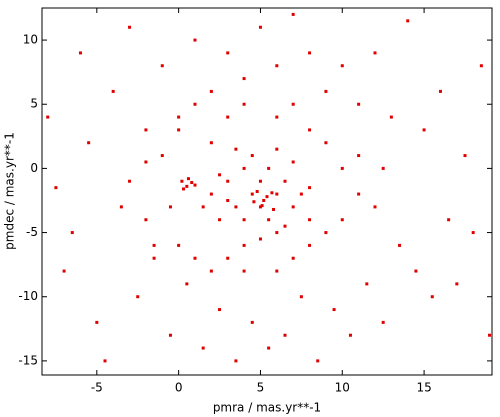 This screenshot has width=500, height=417. Describe the element at coordinates (342, 388) in the screenshot. I see `x-tick-label: 10` at that location.